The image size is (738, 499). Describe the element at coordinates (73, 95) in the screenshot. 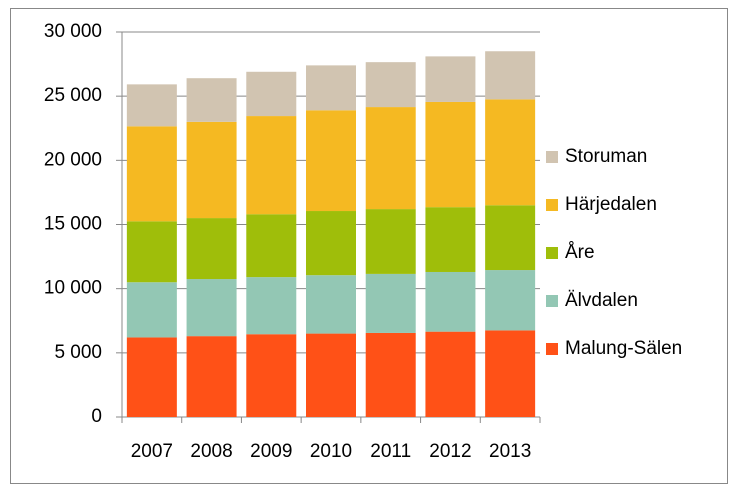

I see `y-tick-label: 25 000` at that location.